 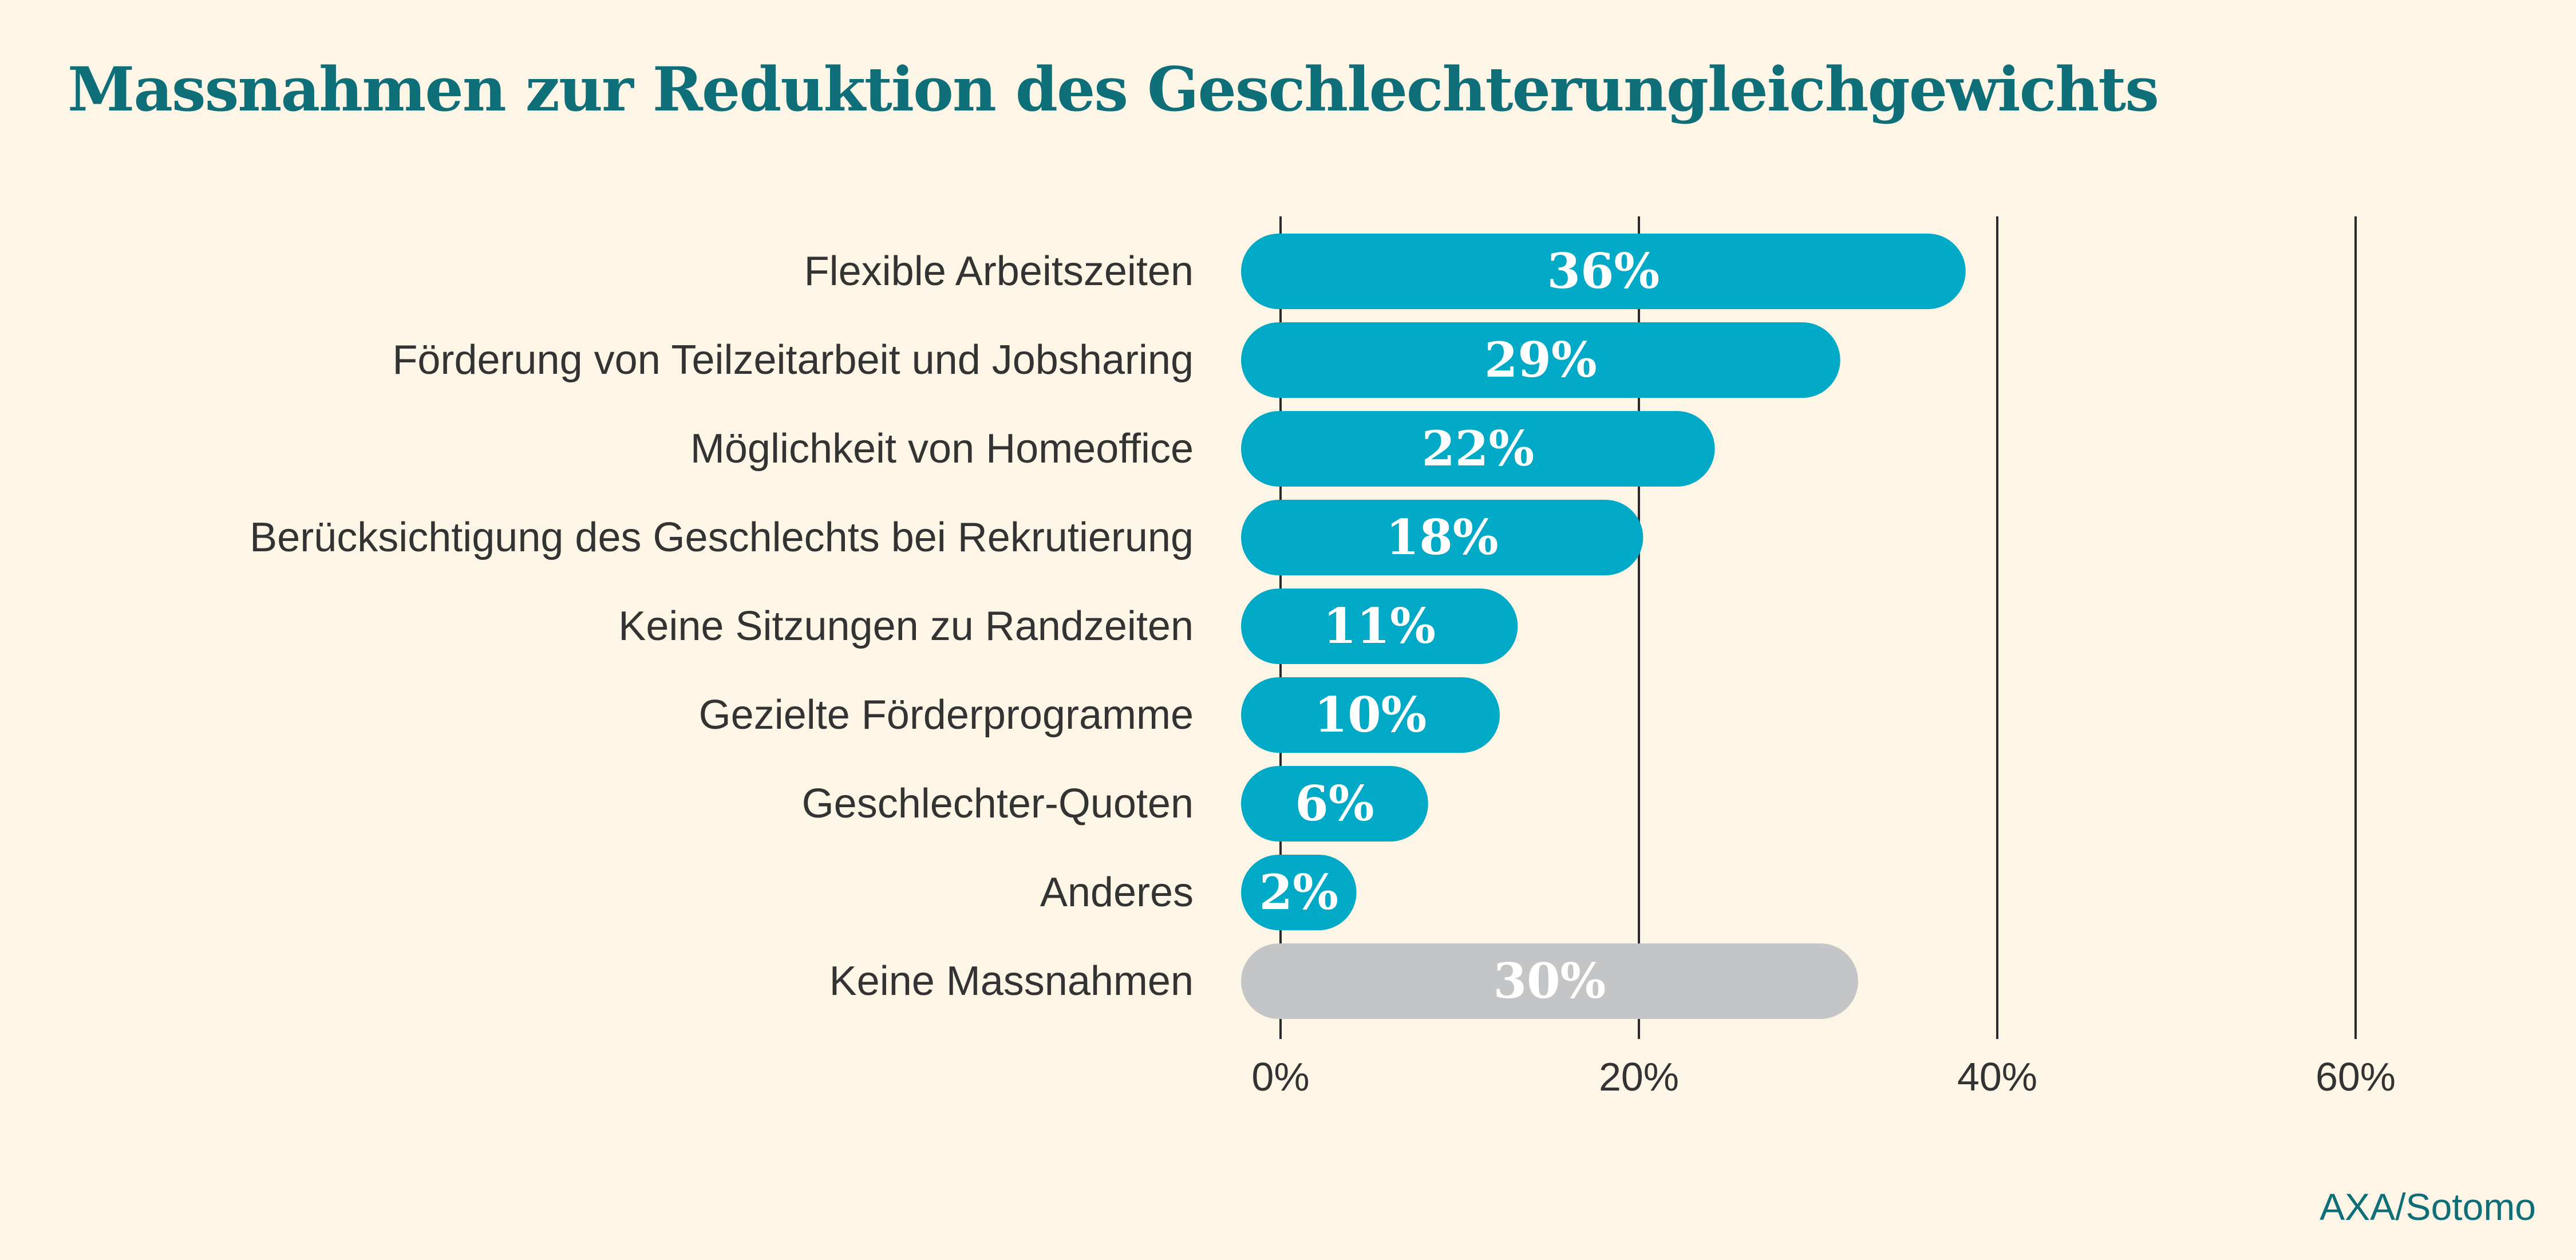 What do you see at coordinates (946, 715) in the screenshot?
I see `category-label: Gezielte Förderprogramme` at bounding box center [946, 715].